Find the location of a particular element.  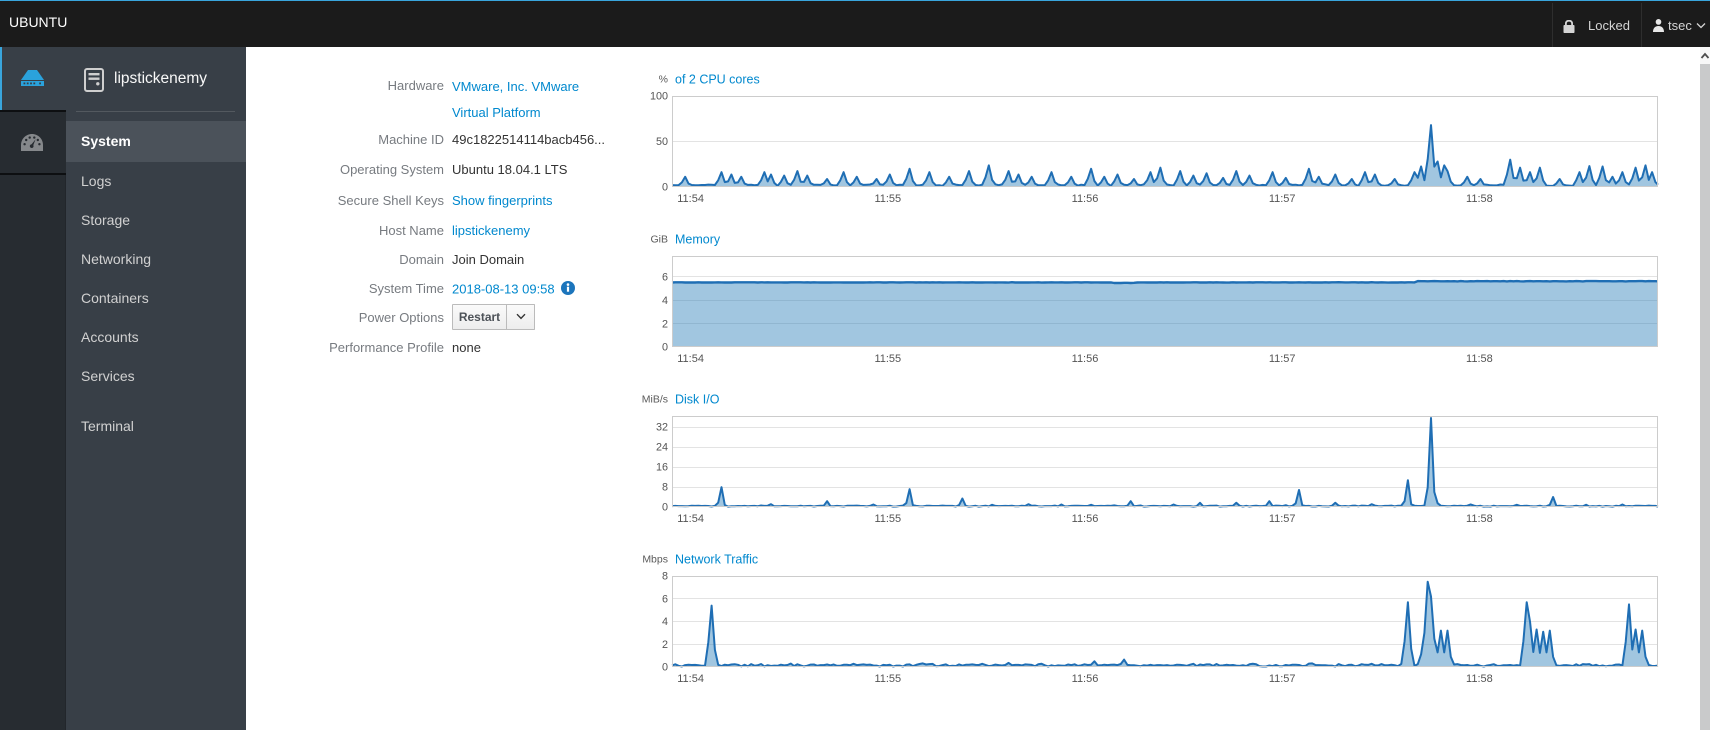

svg-text: Memory is located at coordinates (698, 240).